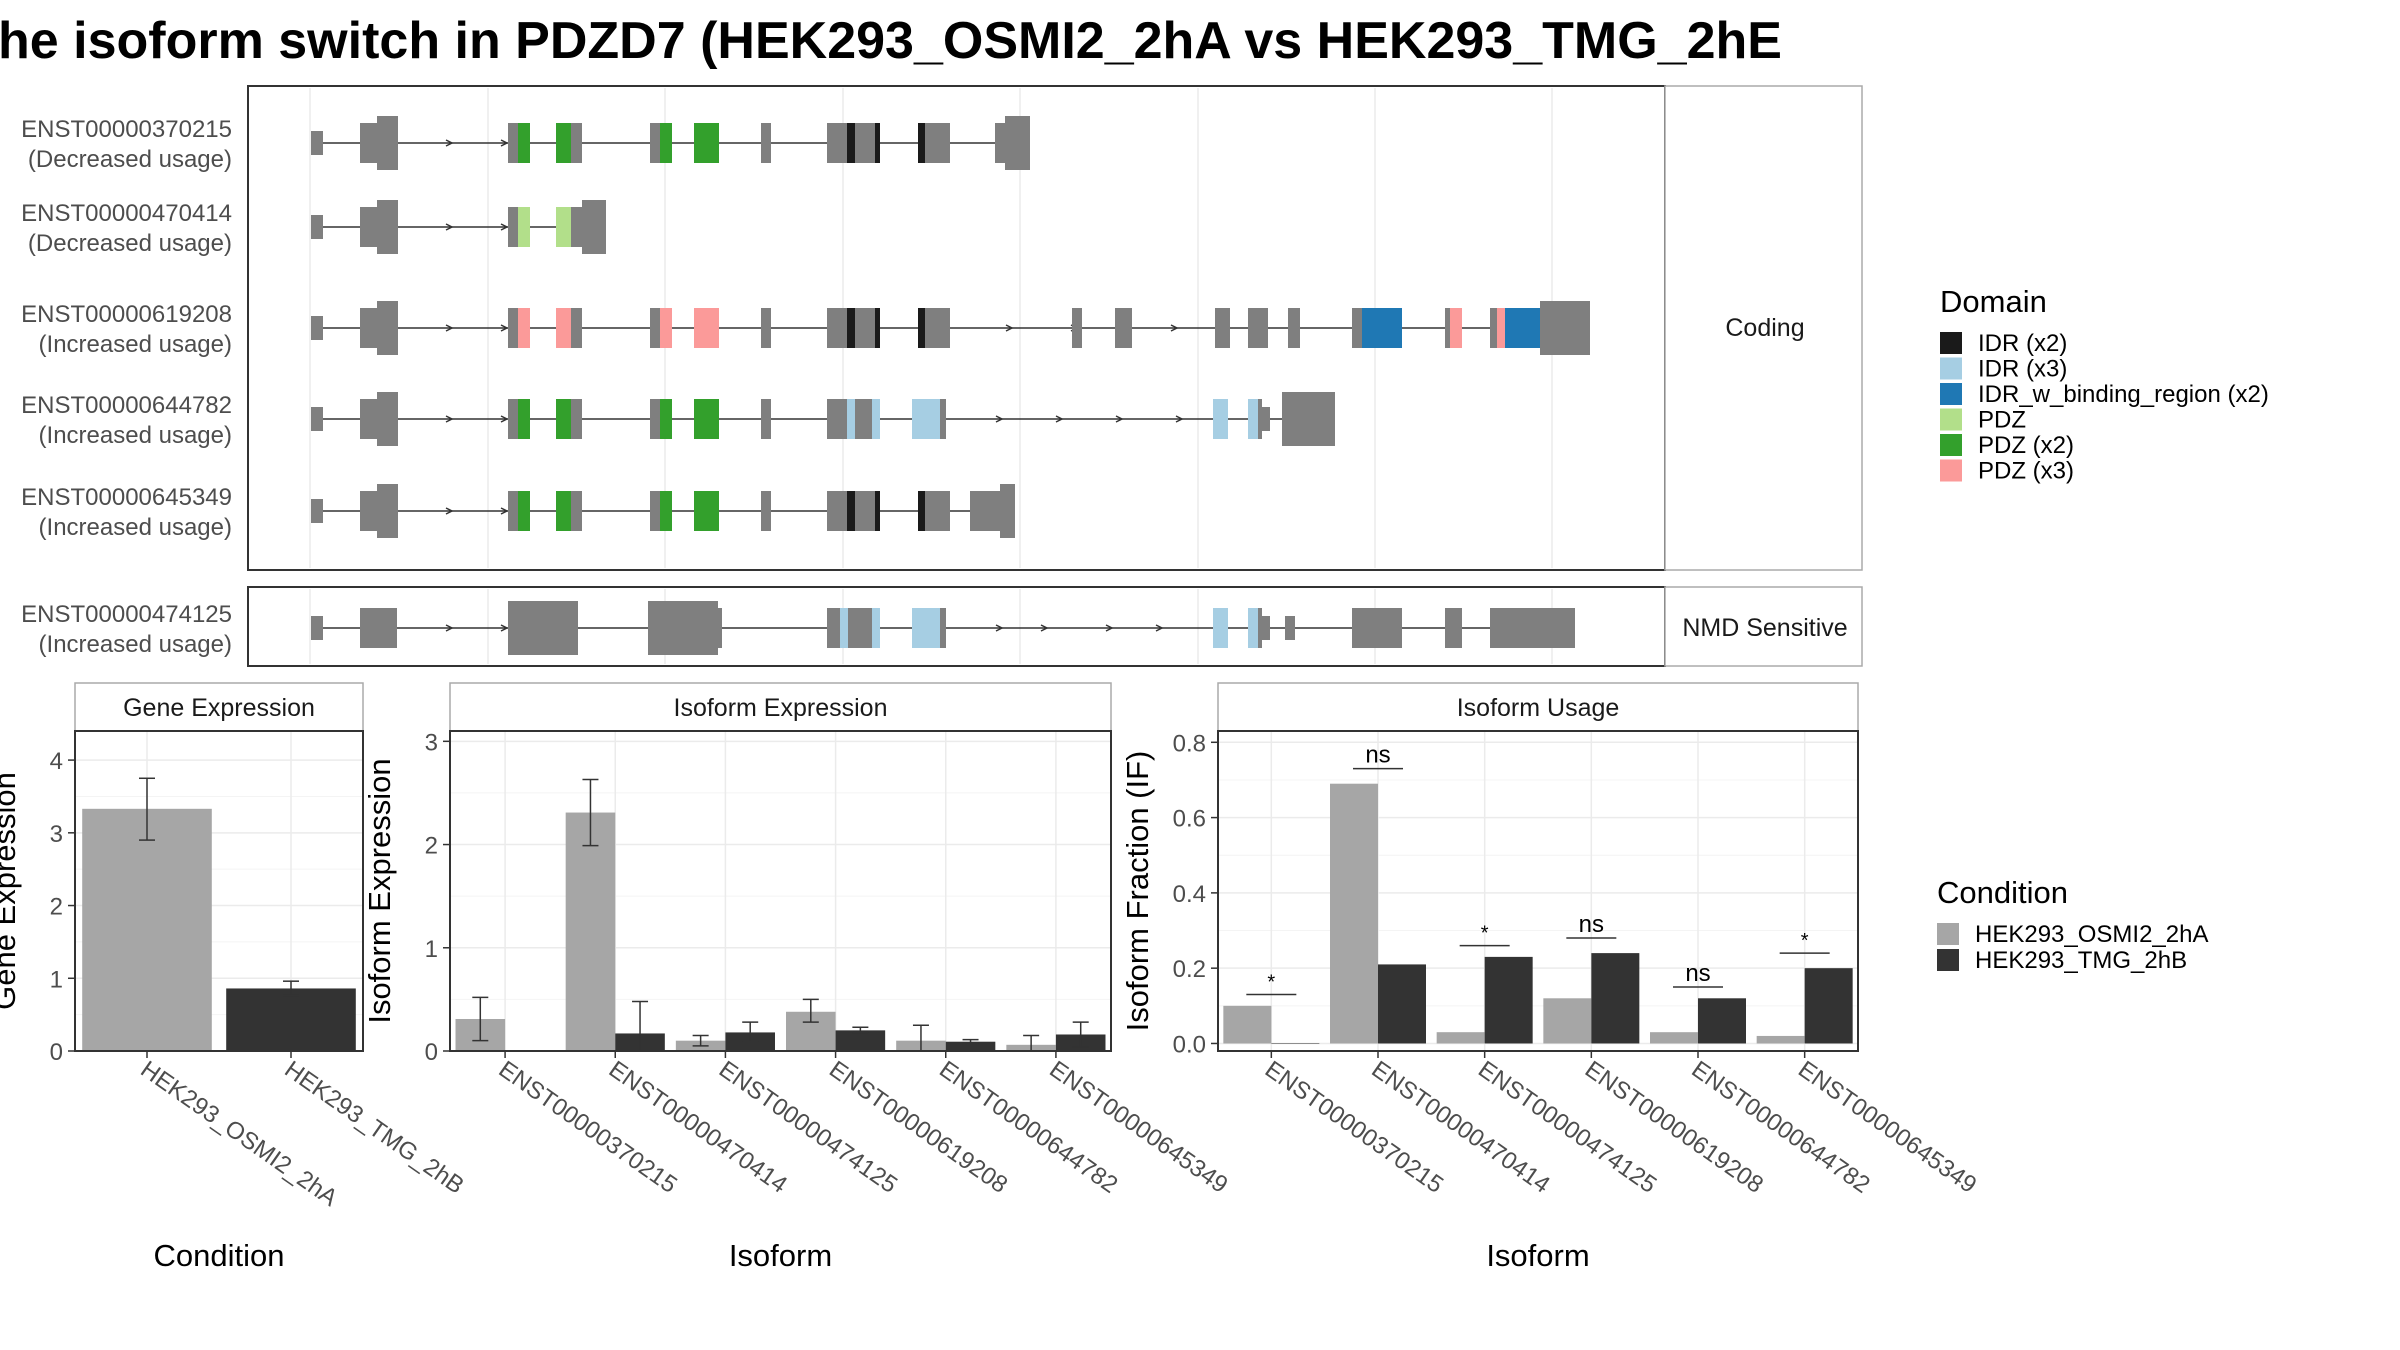  I want to click on x-tick-label: ENST00000645349, so click(1138, 1127).